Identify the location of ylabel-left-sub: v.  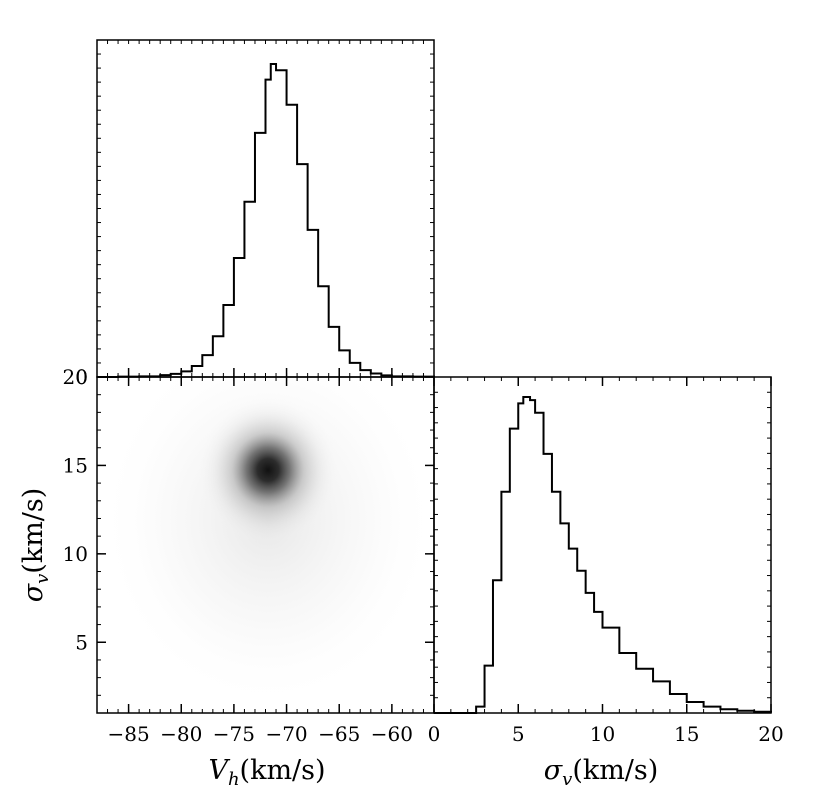
(42, 579).